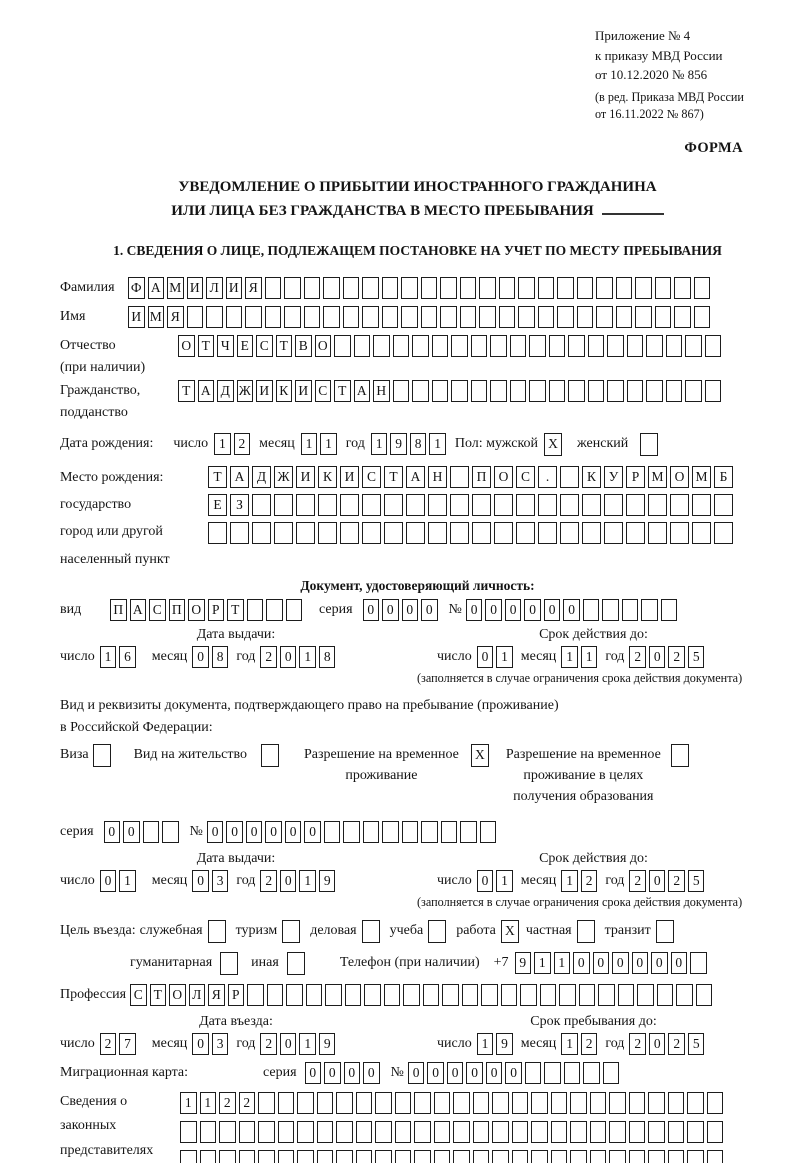  I want to click on visa-checkbox, so click(101, 755).